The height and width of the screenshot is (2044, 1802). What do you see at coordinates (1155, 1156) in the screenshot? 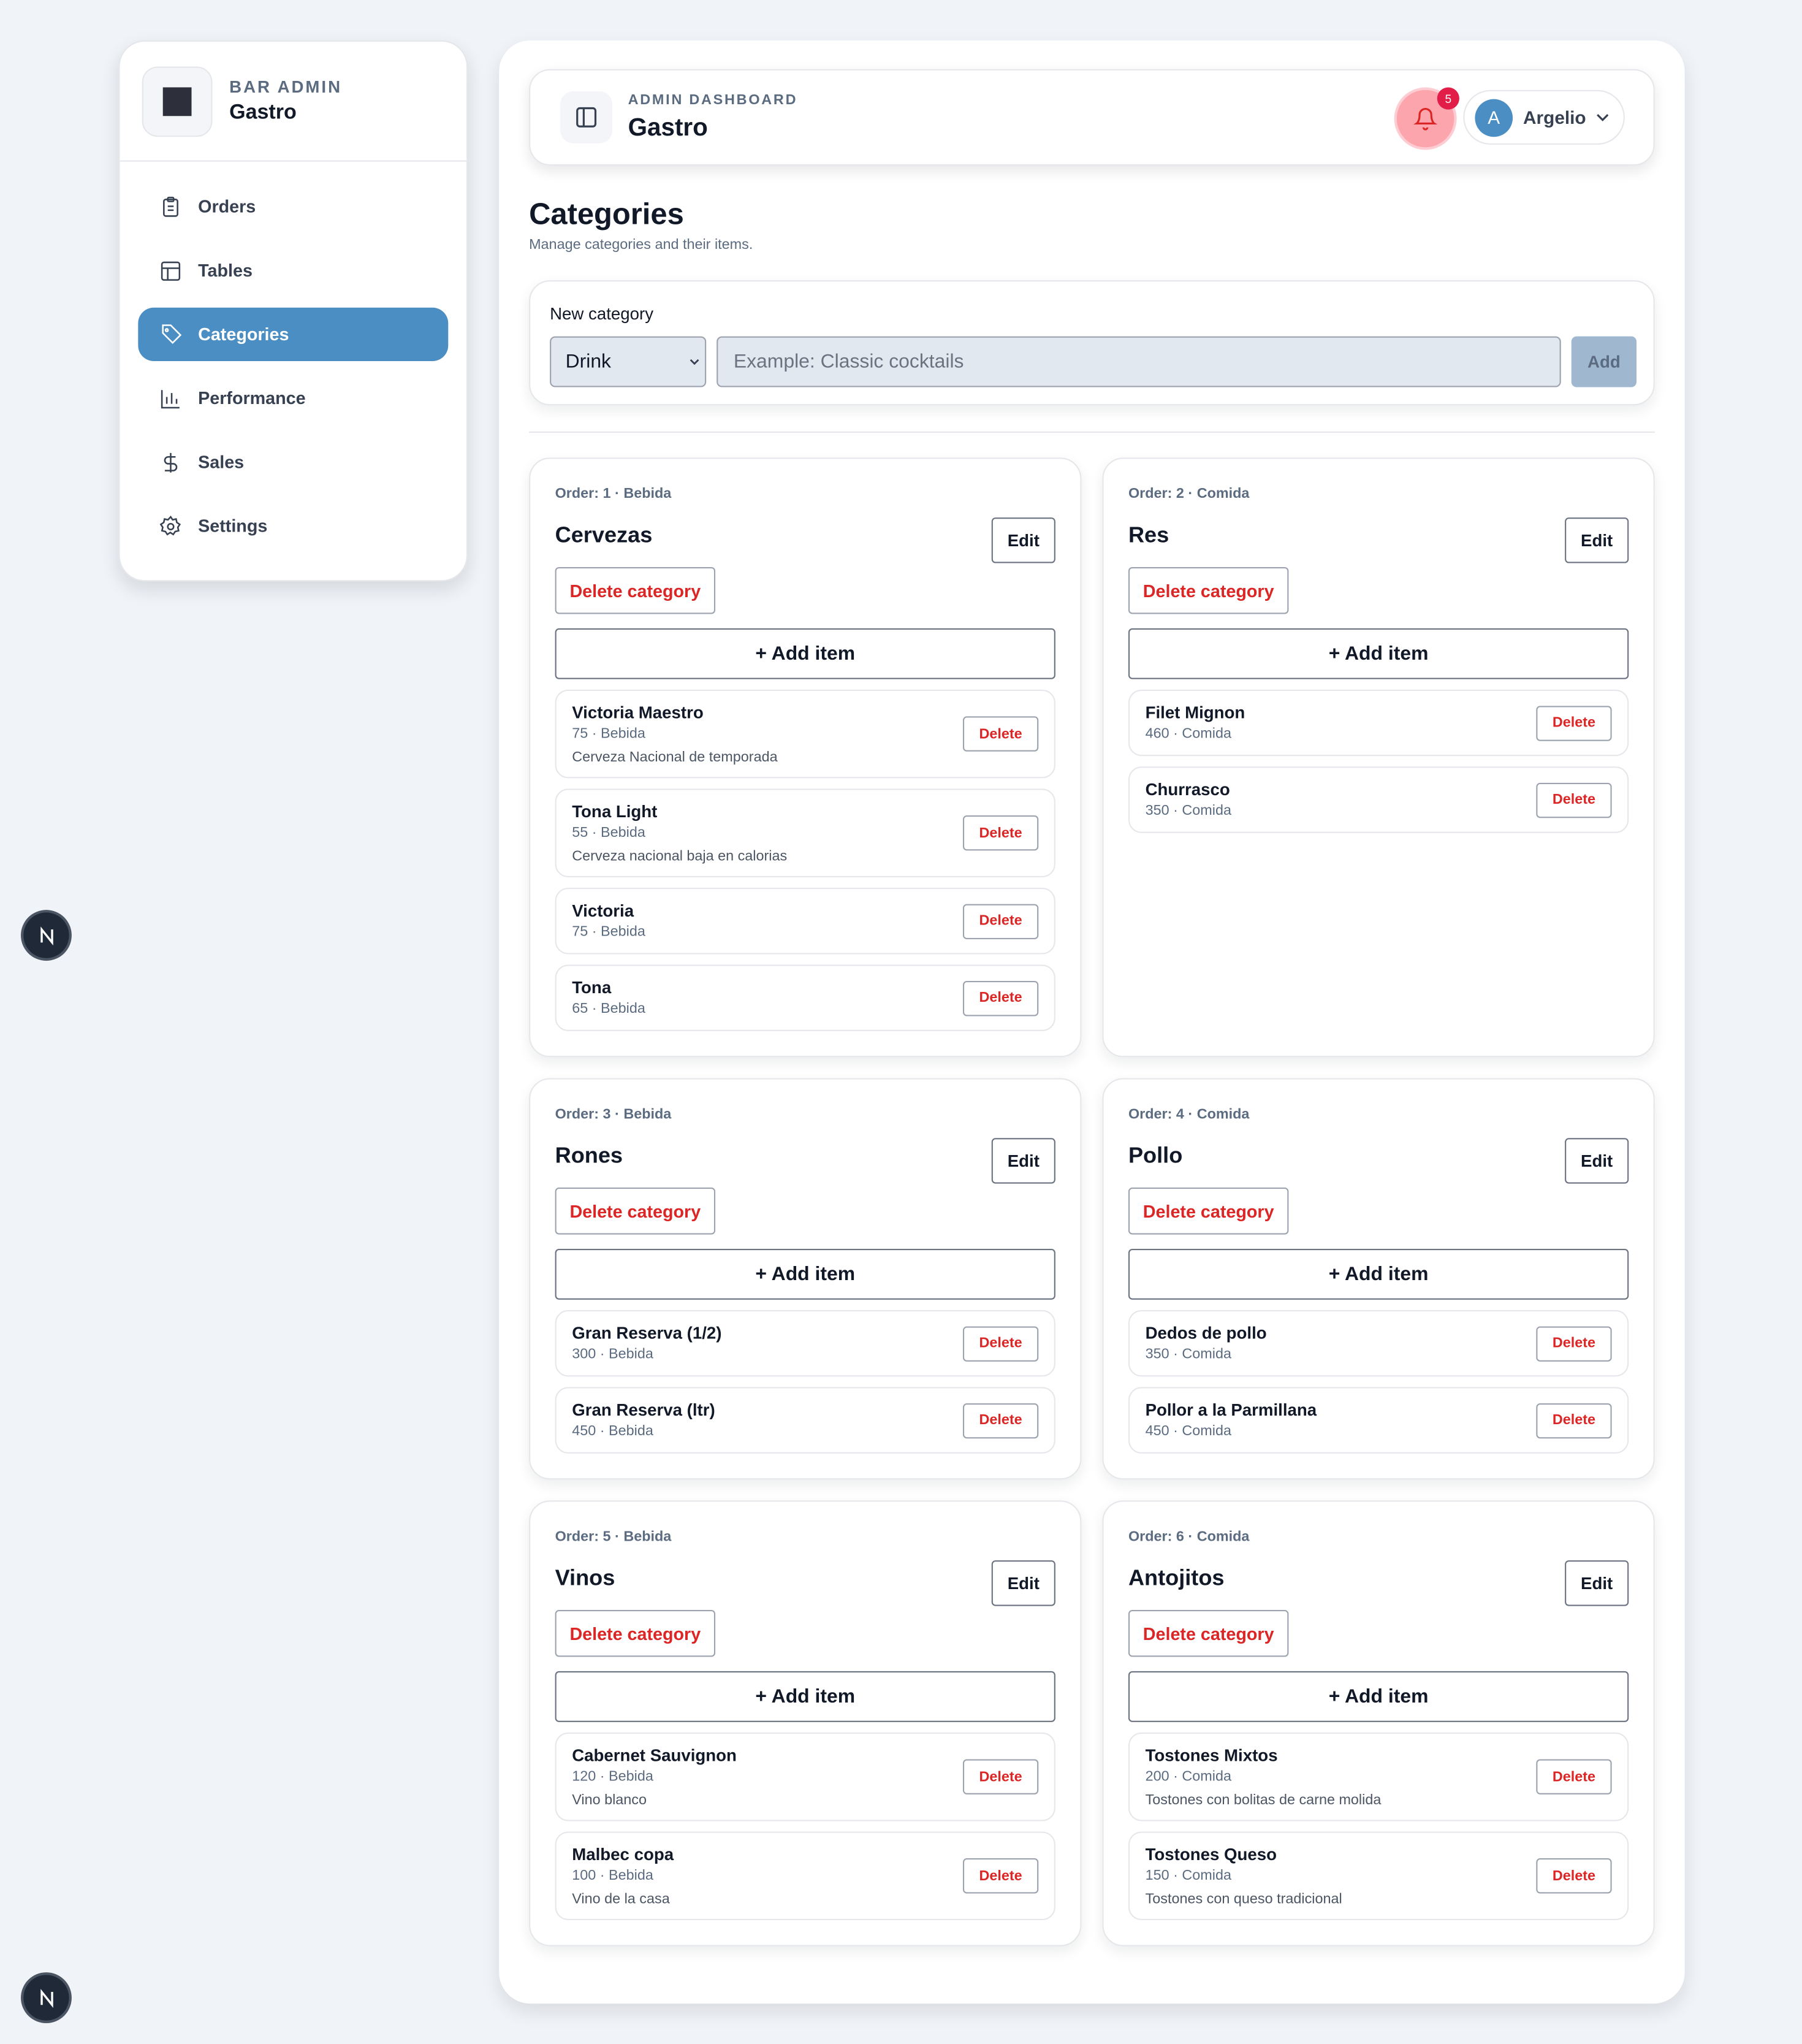
I see `category-name: Pollo` at bounding box center [1155, 1156].